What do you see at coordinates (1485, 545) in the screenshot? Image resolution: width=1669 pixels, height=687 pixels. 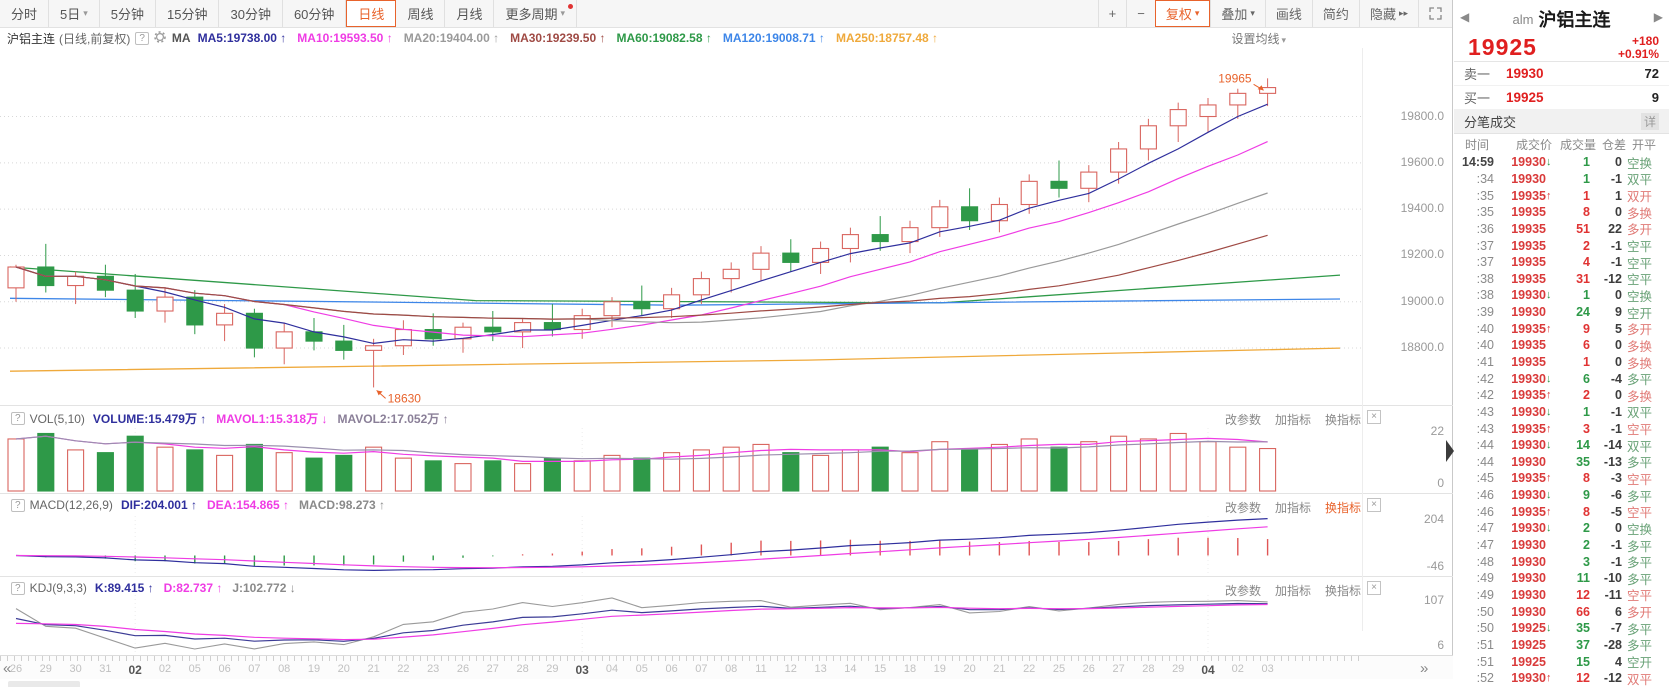 I see `tick-time: :47` at bounding box center [1485, 545].